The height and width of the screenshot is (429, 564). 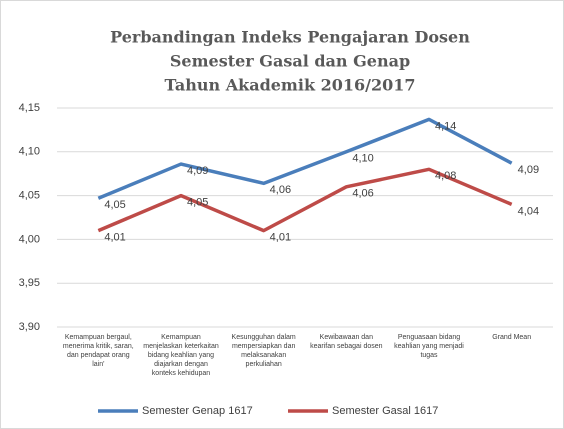 I want to click on data-label: 4,14, so click(x=445, y=126).